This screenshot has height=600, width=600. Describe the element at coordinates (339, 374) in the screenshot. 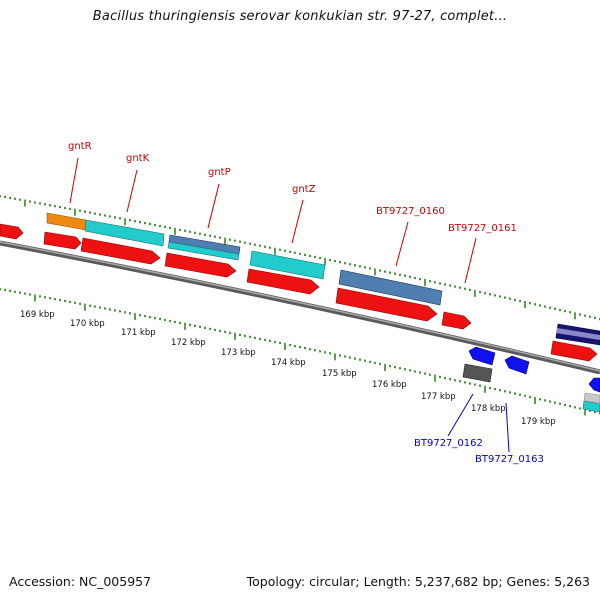

I see `kbp-label: 175 kbp` at that location.